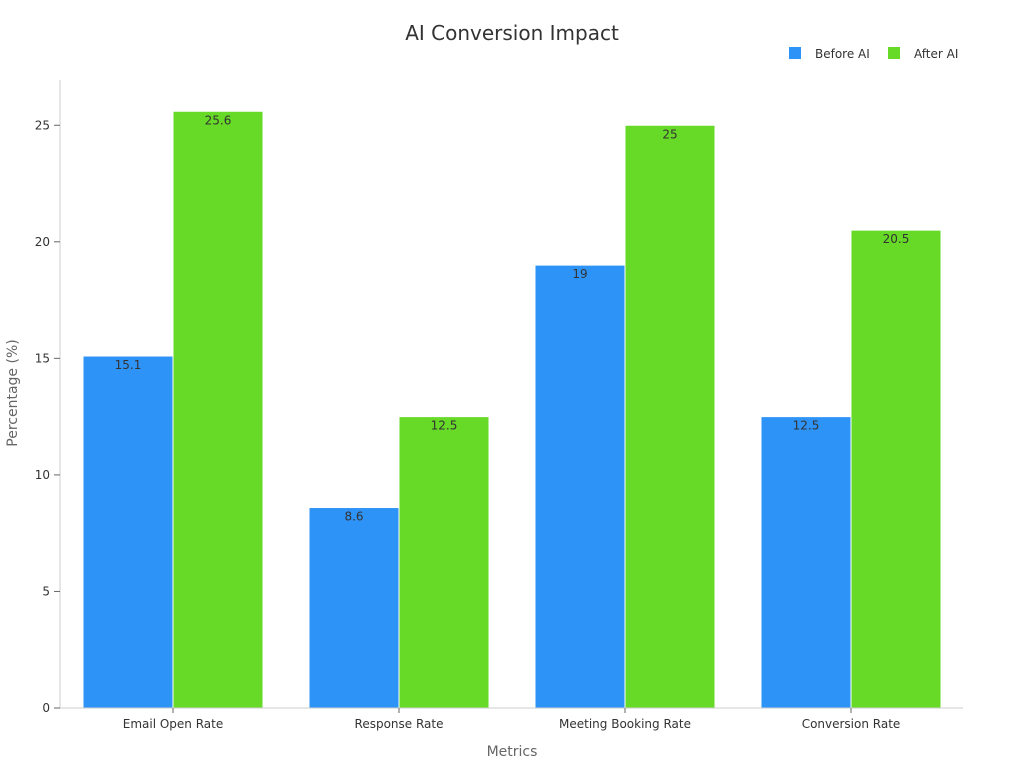 This screenshot has width=1024, height=768. What do you see at coordinates (42, 358) in the screenshot?
I see `y-tick-label: 15` at bounding box center [42, 358].